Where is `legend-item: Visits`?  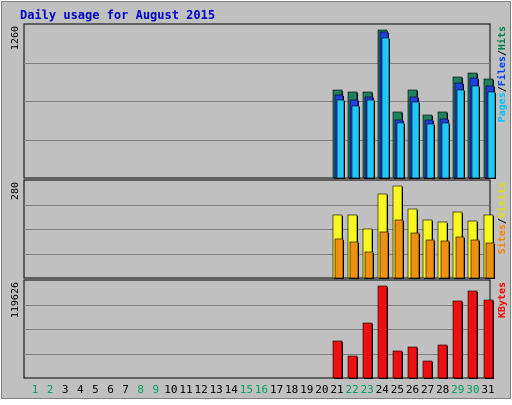
legend-item: Visits is located at coordinates (502, 200).